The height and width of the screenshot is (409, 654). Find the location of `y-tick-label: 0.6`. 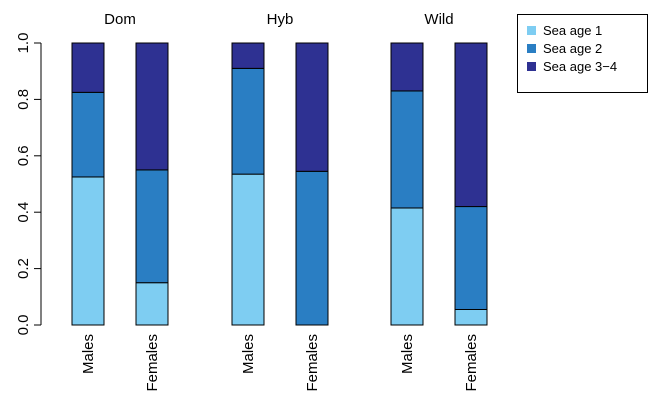

y-tick-label: 0.6 is located at coordinates (23, 155).